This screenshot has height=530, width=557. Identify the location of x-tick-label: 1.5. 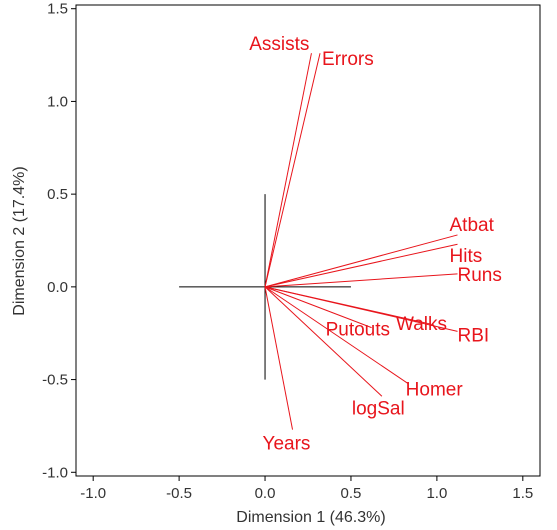
(522, 493).